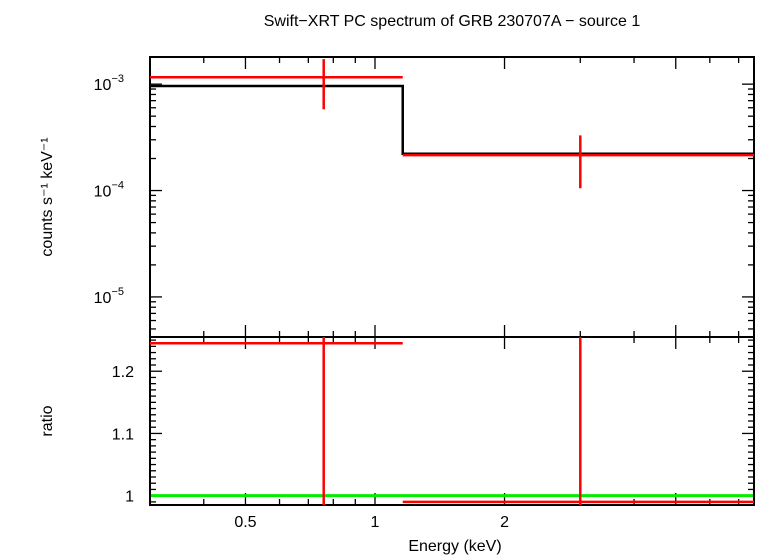  I want to click on x-tick-label: 0.5, so click(245, 522).